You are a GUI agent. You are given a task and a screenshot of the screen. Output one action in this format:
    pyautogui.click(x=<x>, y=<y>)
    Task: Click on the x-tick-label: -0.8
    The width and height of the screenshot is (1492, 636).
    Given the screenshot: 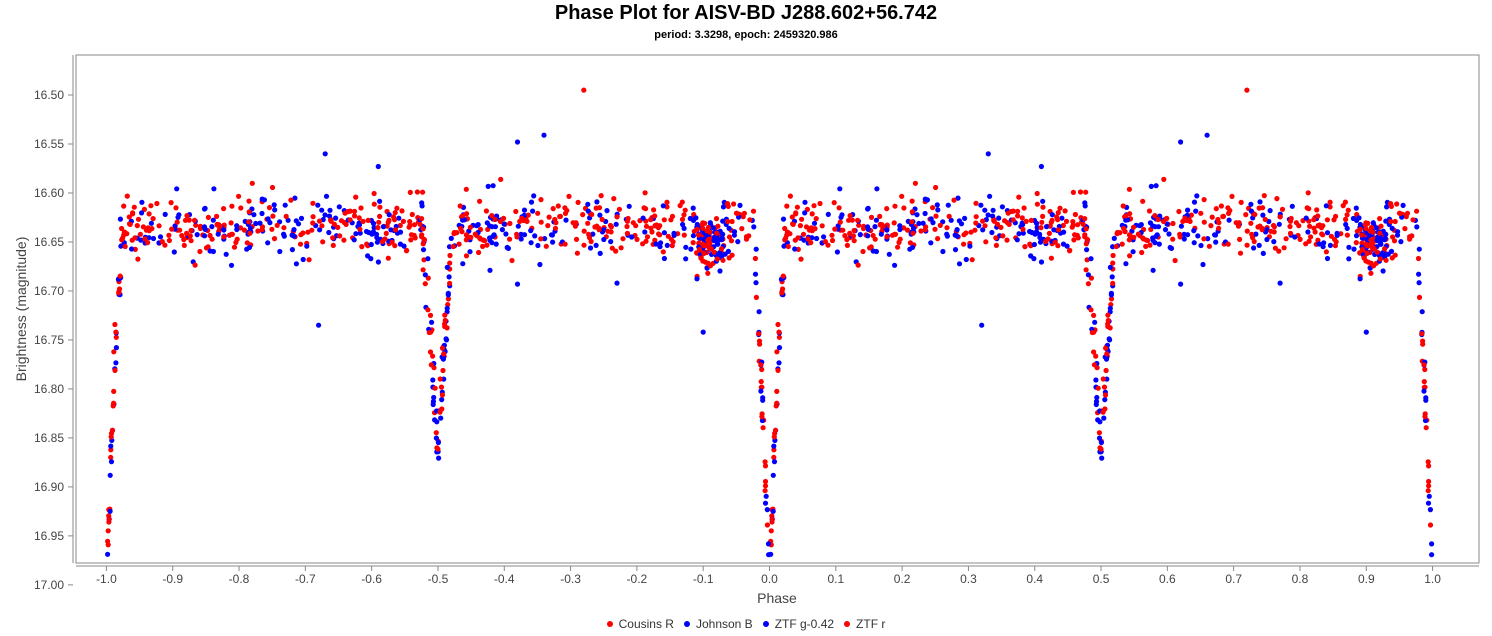 What is the action you would take?
    pyautogui.click(x=239, y=579)
    